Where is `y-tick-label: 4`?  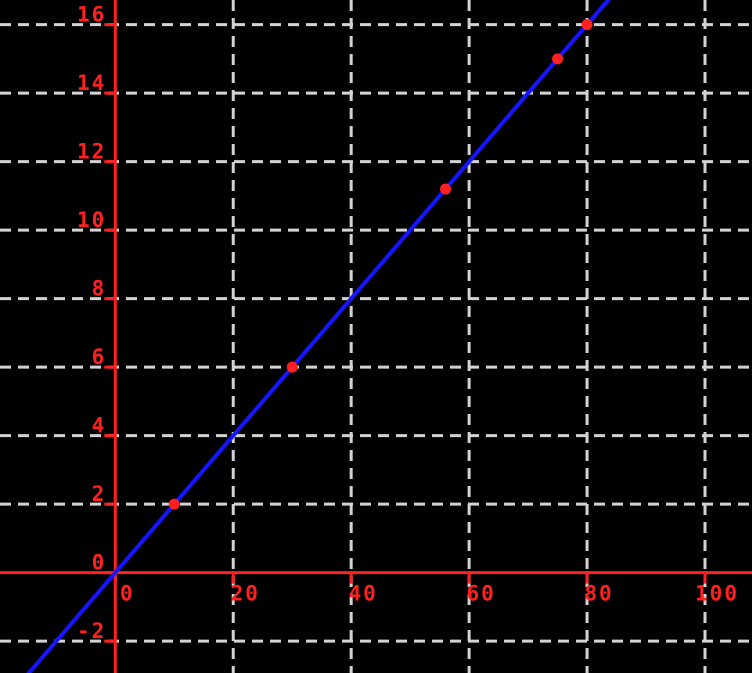
y-tick-label: 4 is located at coordinates (99, 426).